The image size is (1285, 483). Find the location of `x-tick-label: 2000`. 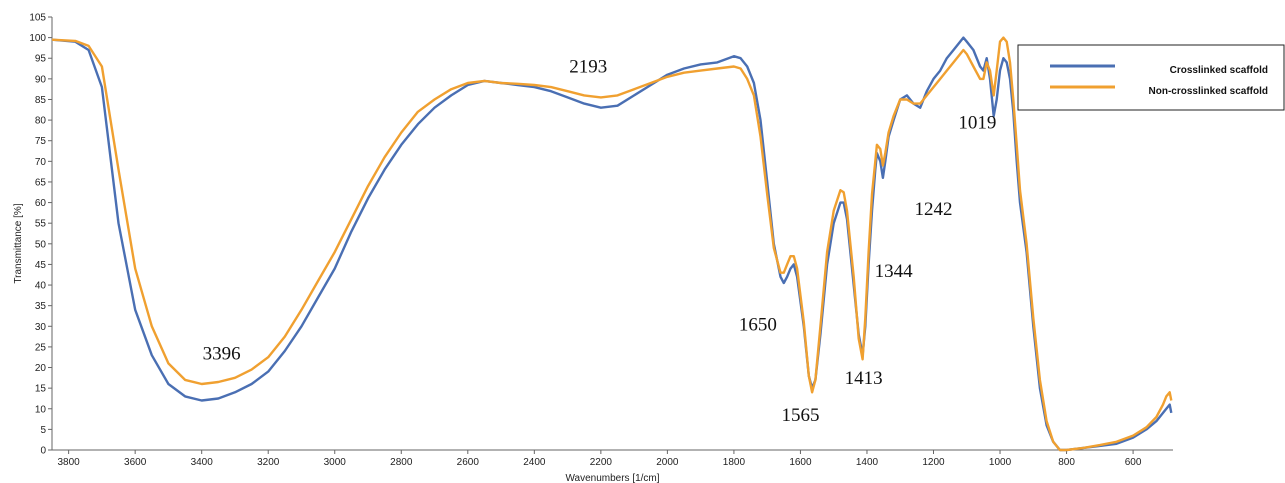

x-tick-label: 2000 is located at coordinates (667, 462).